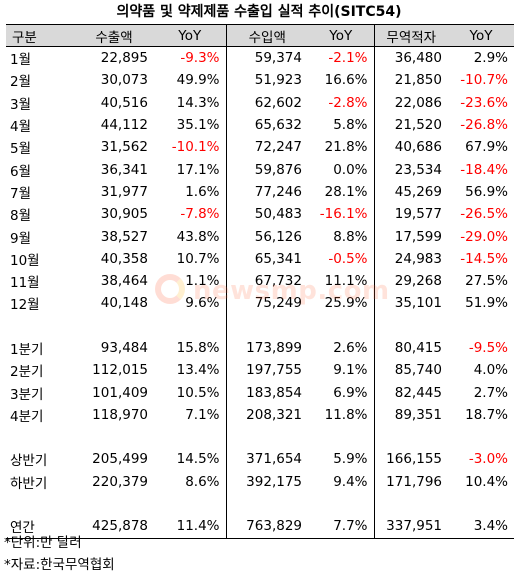 The image size is (518, 577). I want to click on export-value: 40,358, so click(124, 258).